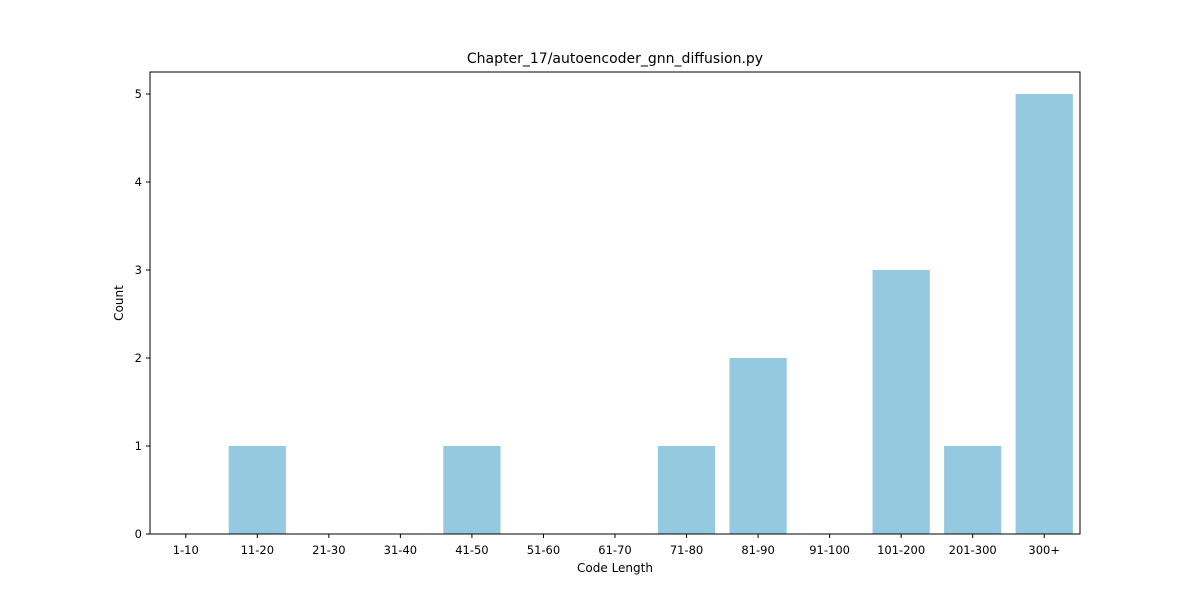  I want to click on x-tick-label: 201-300, so click(973, 550).